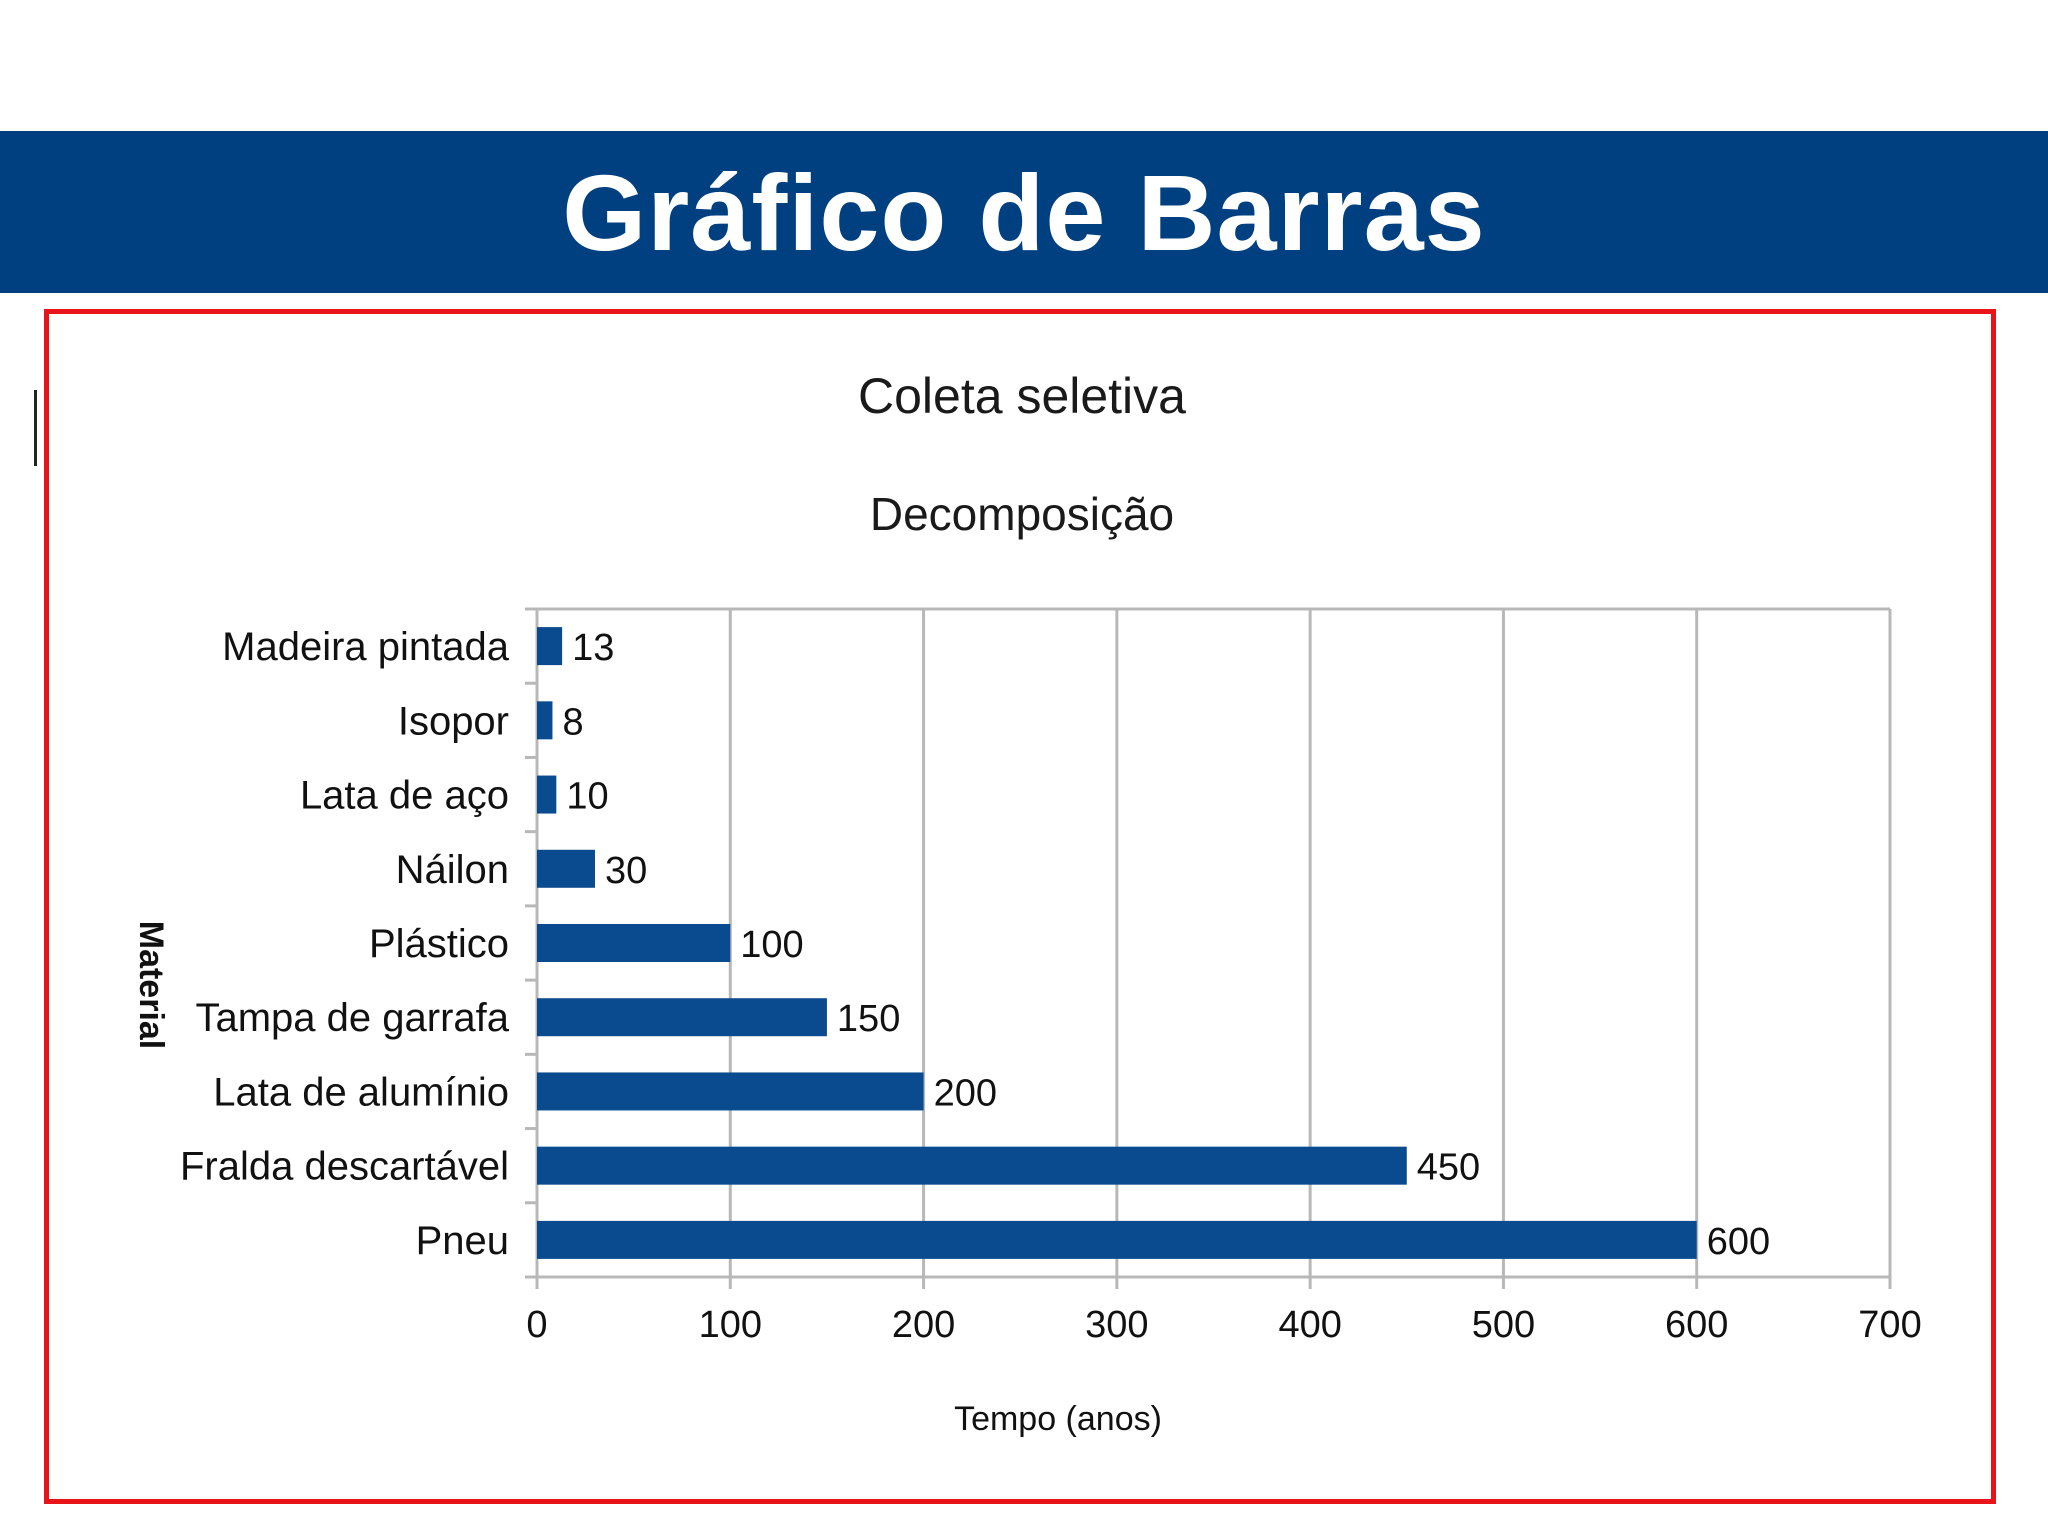 The image size is (2048, 1535). Describe the element at coordinates (536, 1325) in the screenshot. I see `x-tick-label: 0` at that location.